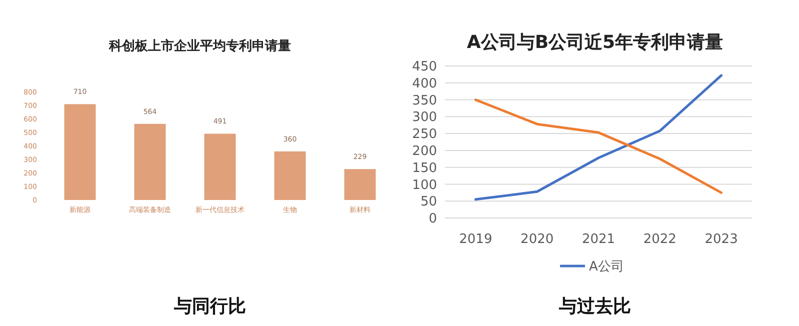 Image resolution: width=799 pixels, height=326 pixels. What do you see at coordinates (594, 306) in the screenshot?
I see `text: 与过去比` at bounding box center [594, 306].